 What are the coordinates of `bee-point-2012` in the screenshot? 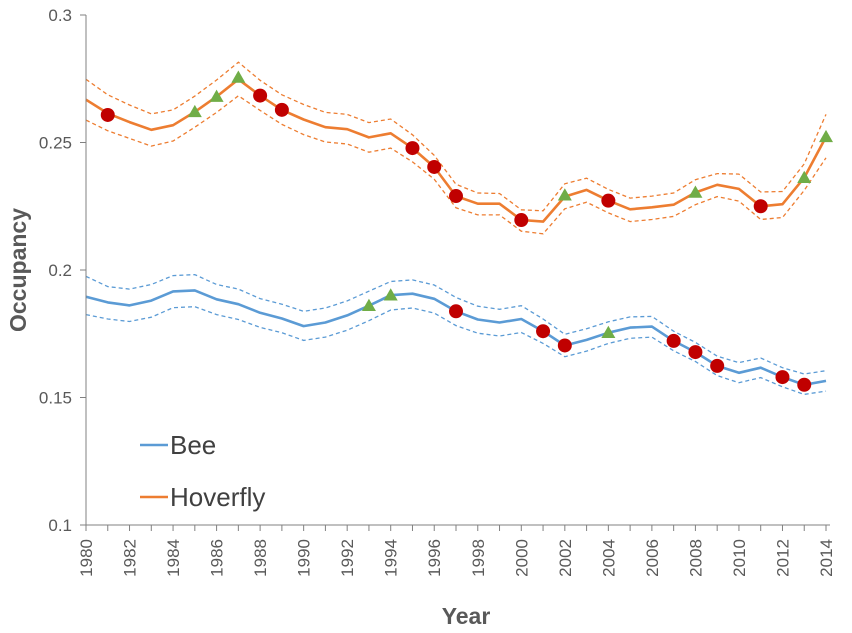 It's located at (782, 377).